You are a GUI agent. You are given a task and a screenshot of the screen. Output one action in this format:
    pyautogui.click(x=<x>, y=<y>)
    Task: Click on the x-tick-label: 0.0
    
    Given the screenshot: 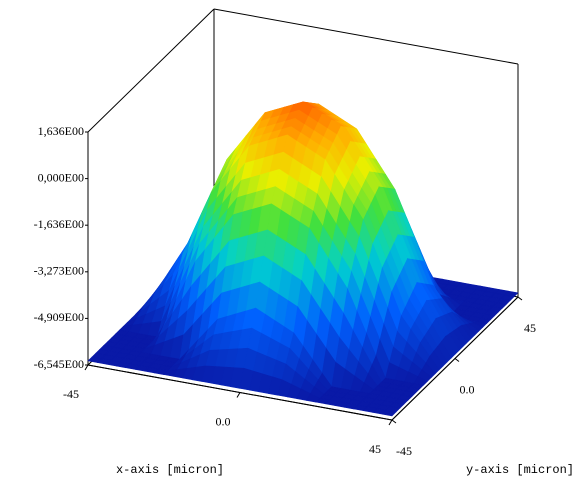 What is the action you would take?
    pyautogui.click(x=223, y=421)
    